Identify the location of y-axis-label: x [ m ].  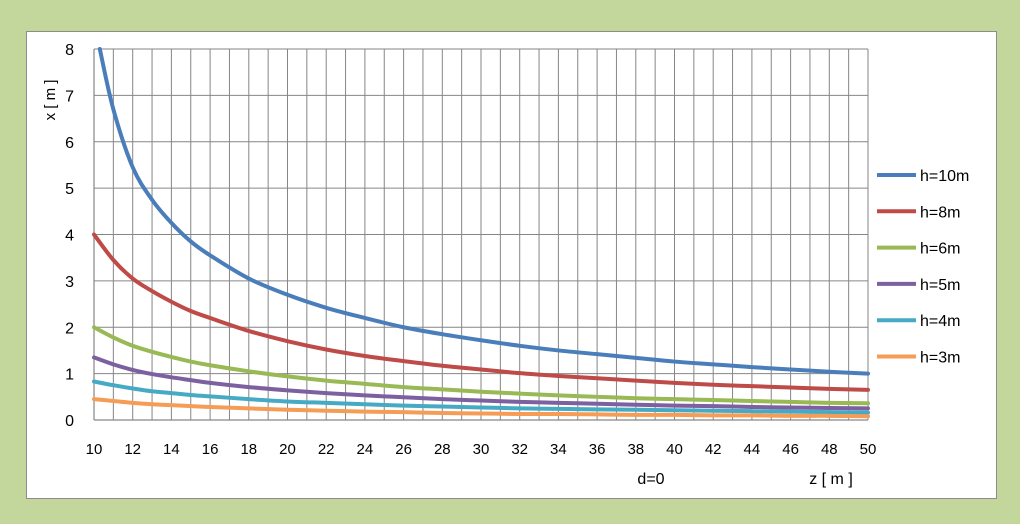
(50, 100).